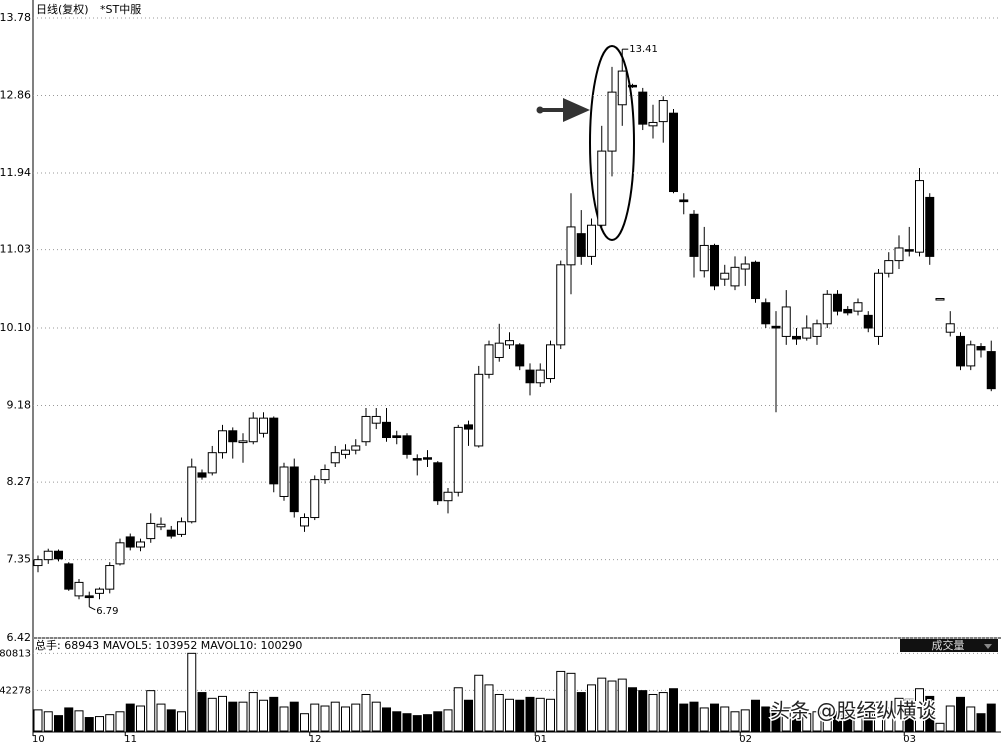  I want to click on y-tick-label: 12.86, so click(15, 95).